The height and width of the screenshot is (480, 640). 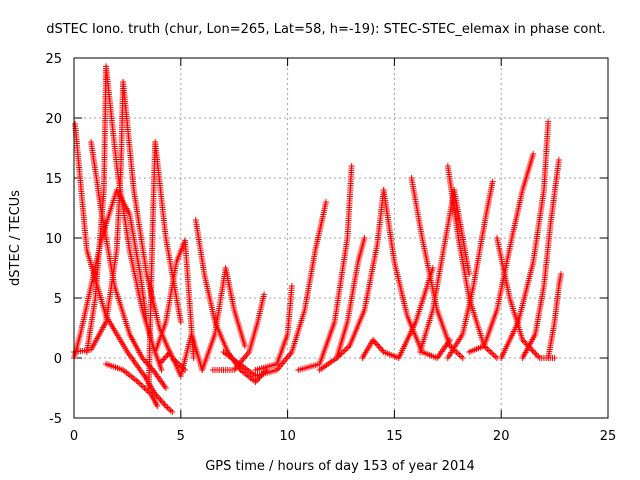 What do you see at coordinates (287, 436) in the screenshot?
I see `x-tick-label: 10` at bounding box center [287, 436].